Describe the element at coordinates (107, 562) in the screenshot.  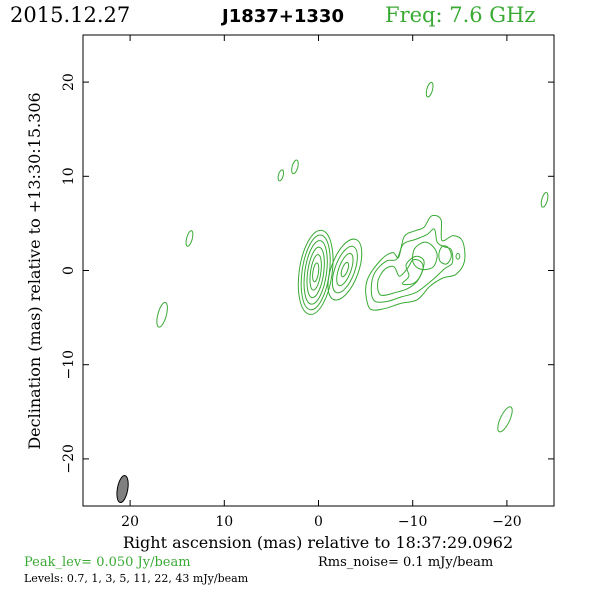
I see `peak-level: Peak_lev= 0.050 Jy/beam` at that location.